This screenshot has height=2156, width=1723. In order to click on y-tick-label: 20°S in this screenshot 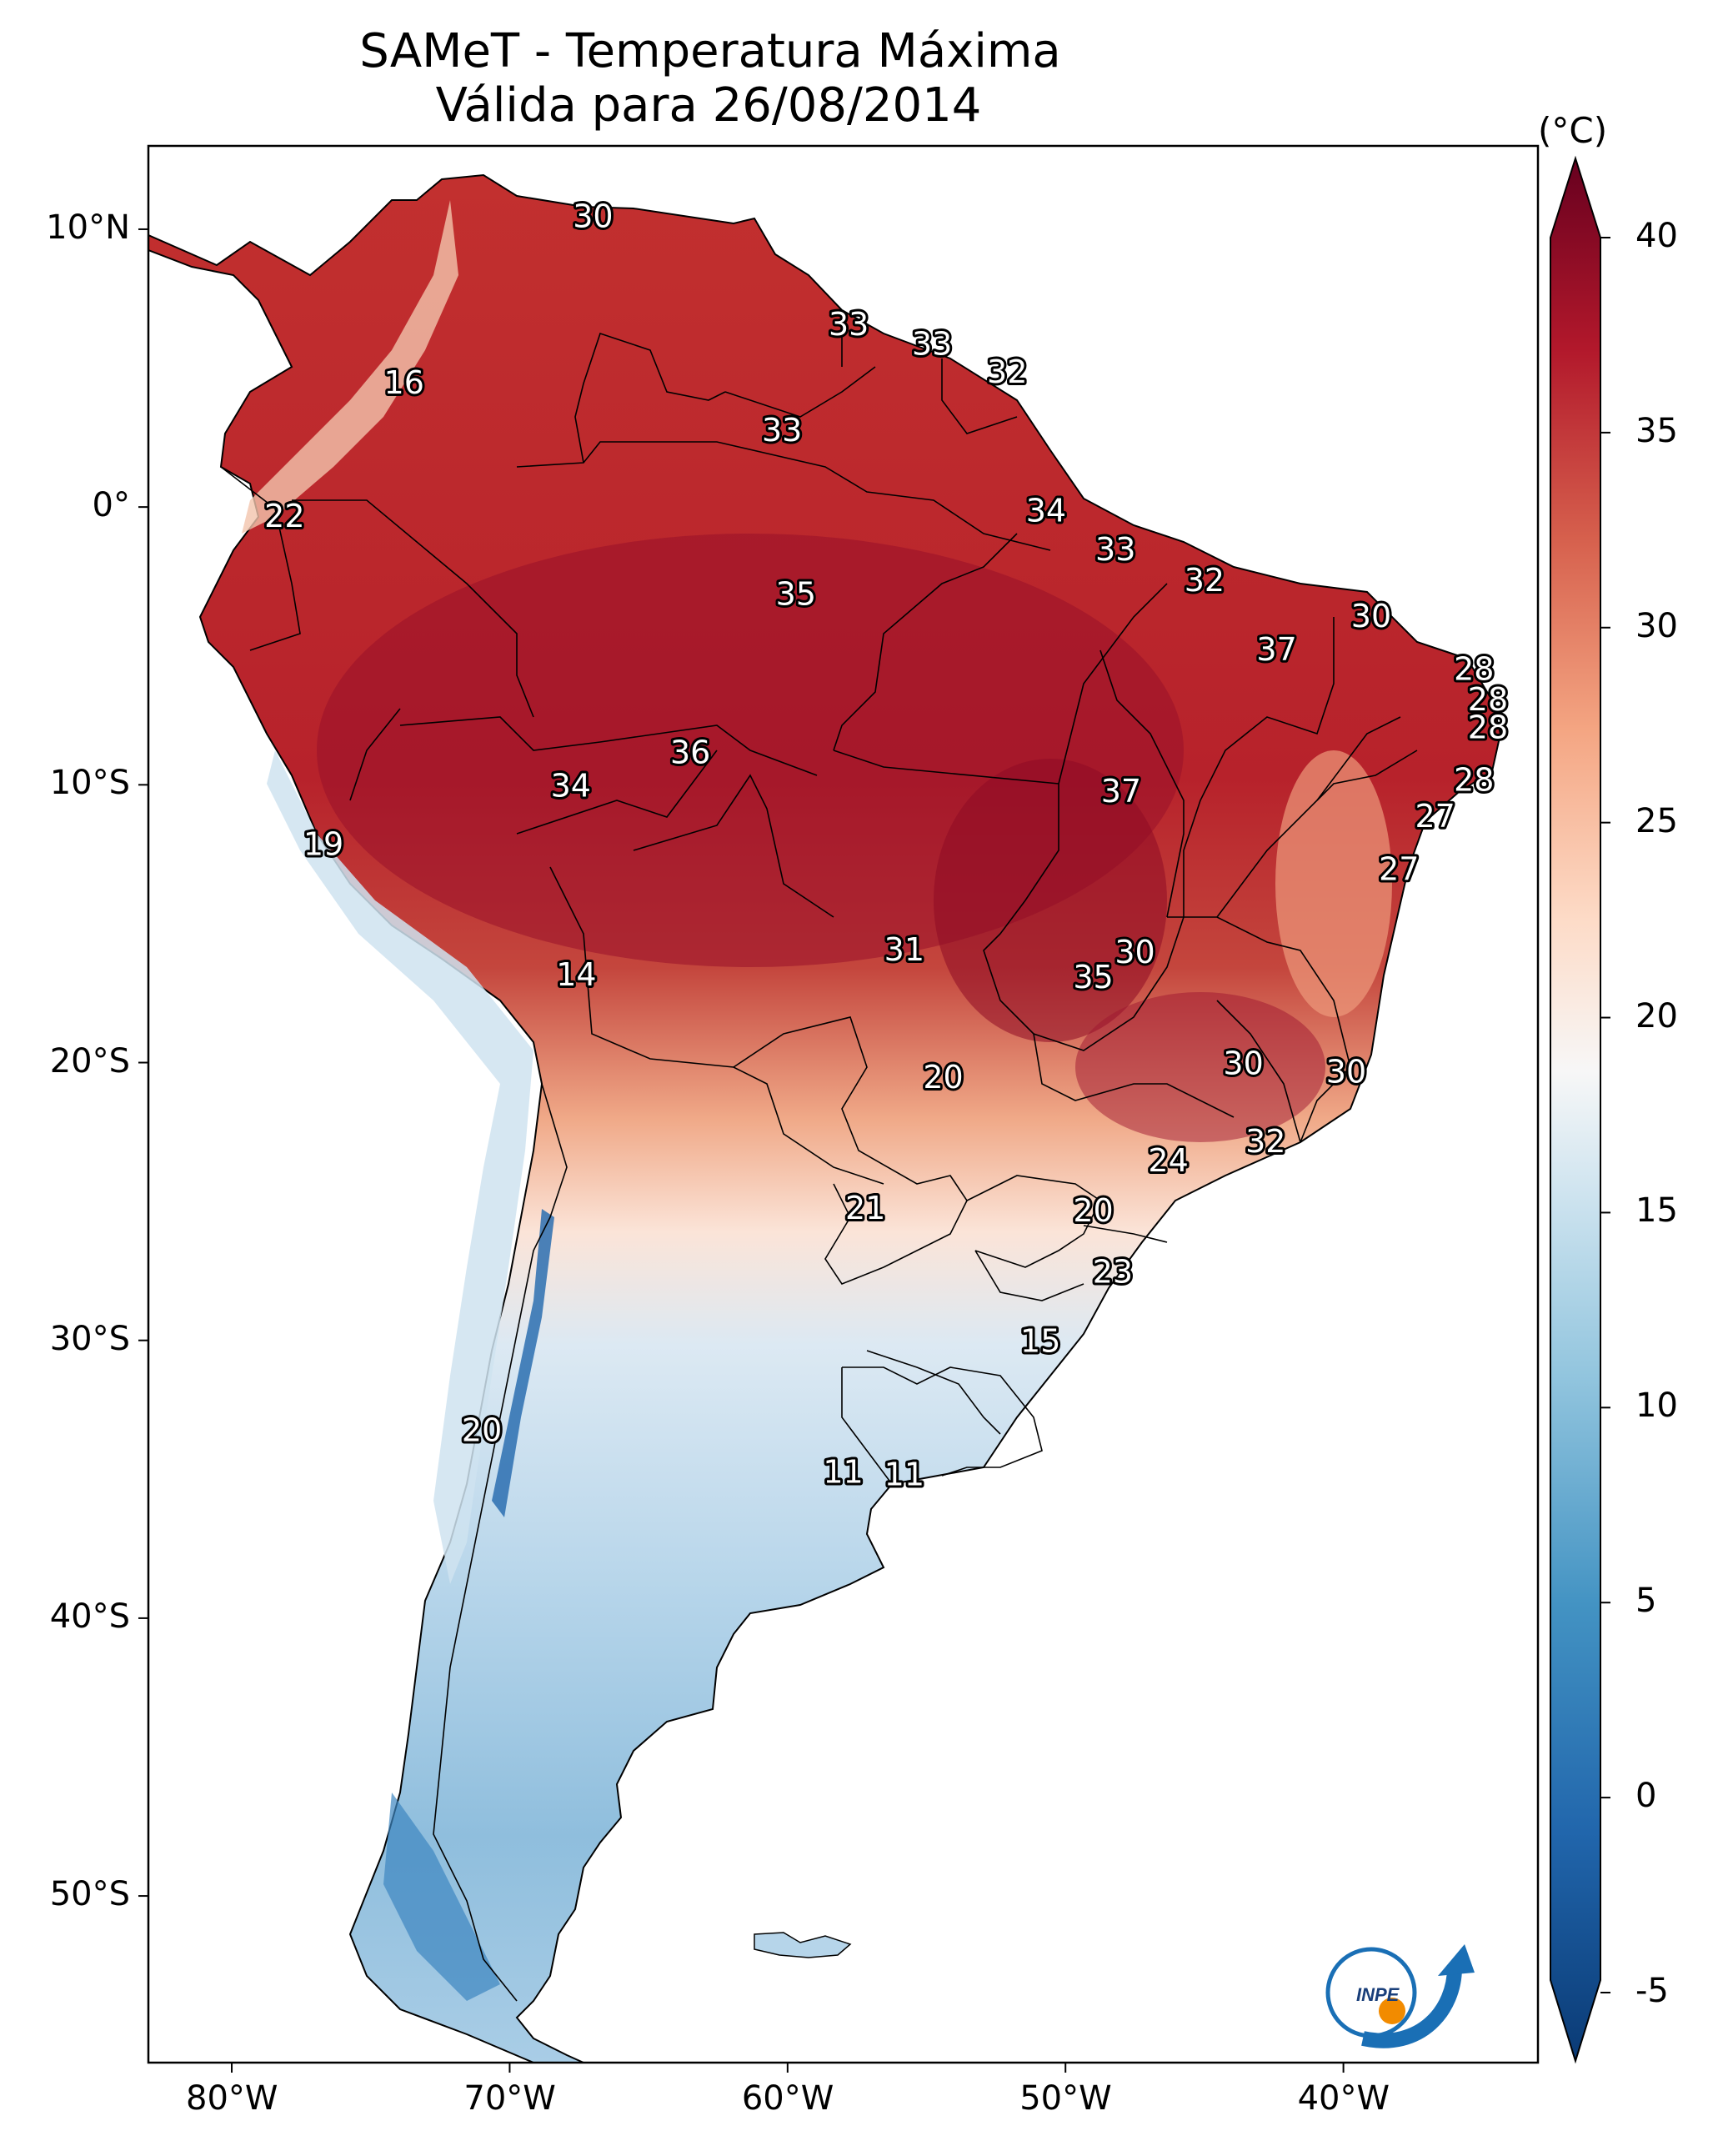, I will do `click(89, 1061)`.